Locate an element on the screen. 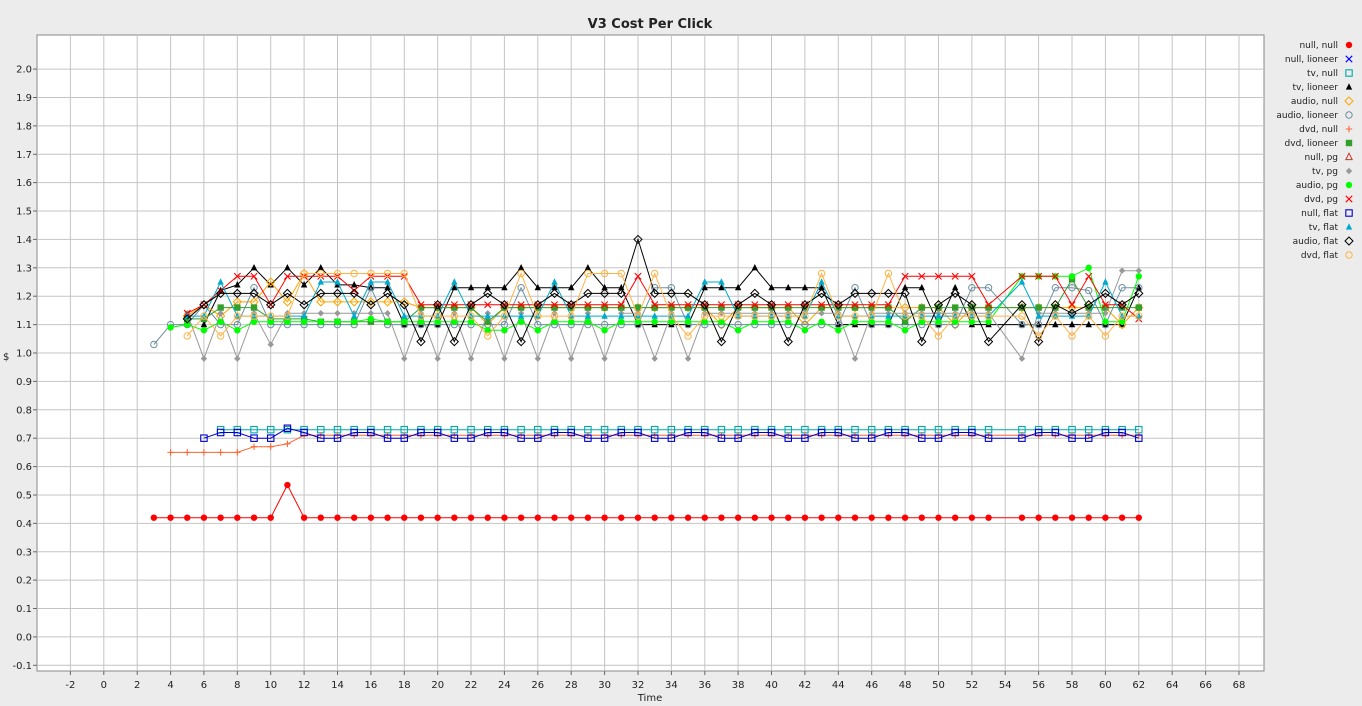  x-tick-label: 62 is located at coordinates (1138, 685).